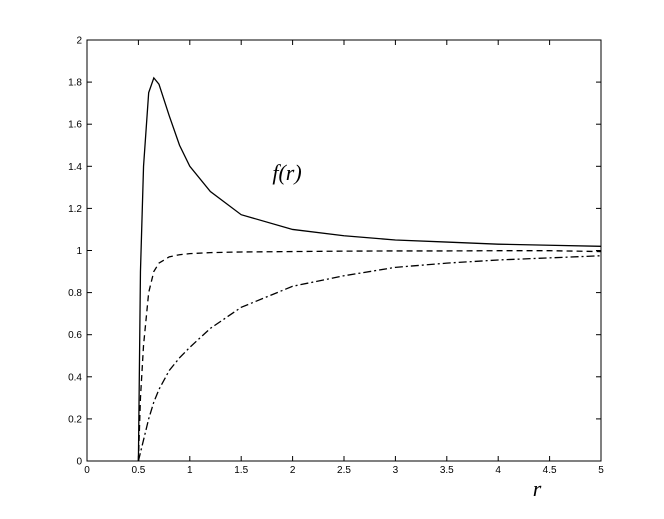 This screenshot has height=519, width=664. I want to click on x-tick-label: 1, so click(190, 470).